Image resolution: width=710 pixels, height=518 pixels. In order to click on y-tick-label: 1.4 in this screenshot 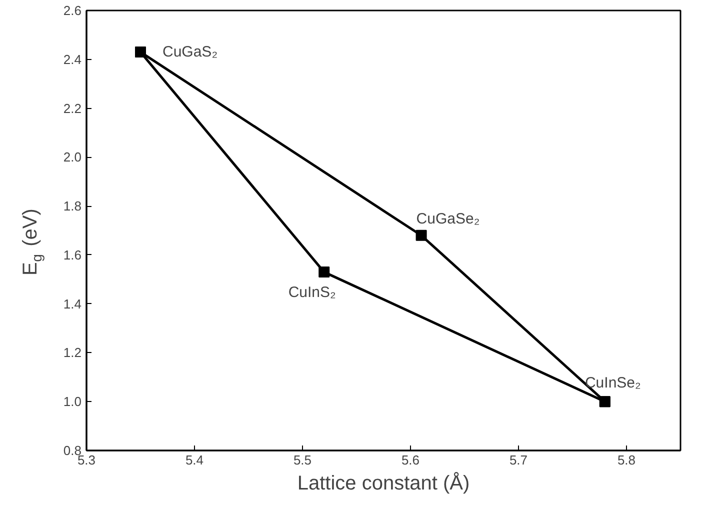, I will do `click(72, 304)`.